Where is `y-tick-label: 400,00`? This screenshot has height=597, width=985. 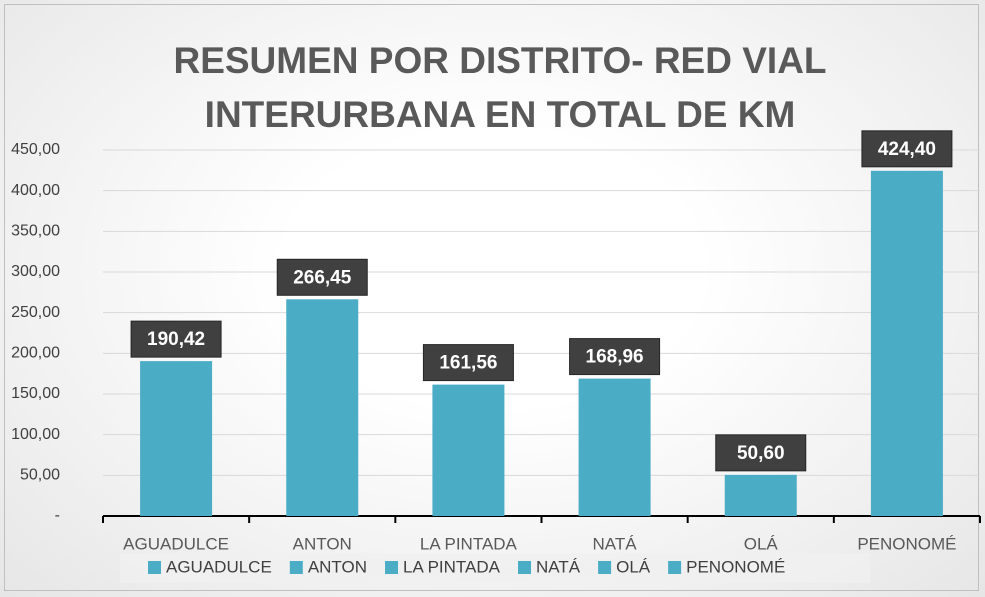 y-tick-label: 400,00 is located at coordinates (35, 190).